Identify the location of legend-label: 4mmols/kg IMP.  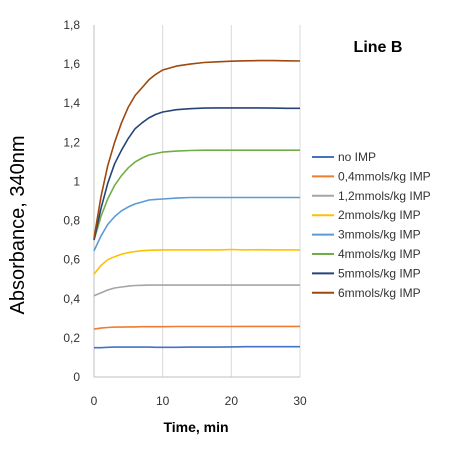
(379, 254).